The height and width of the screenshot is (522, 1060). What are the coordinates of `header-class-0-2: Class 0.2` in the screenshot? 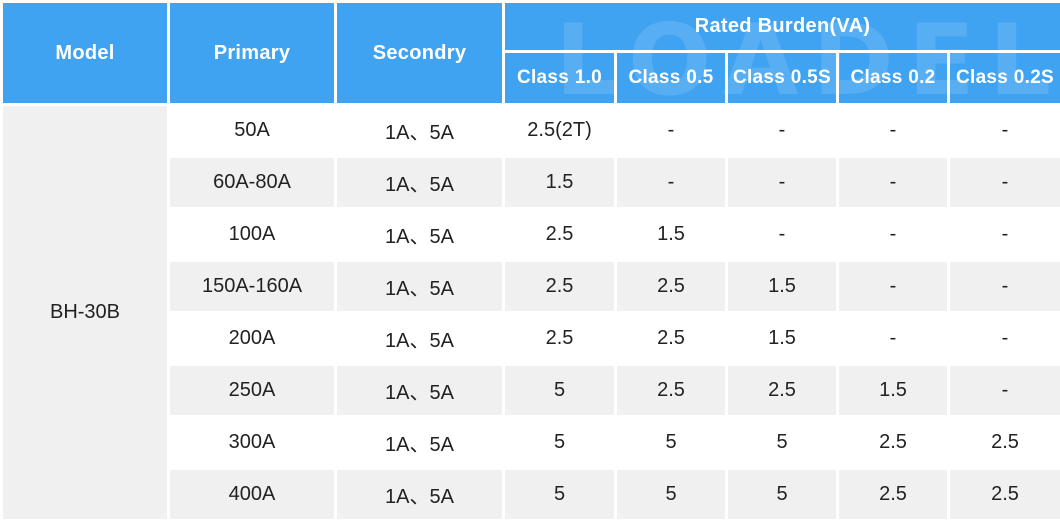 It's located at (893, 78).